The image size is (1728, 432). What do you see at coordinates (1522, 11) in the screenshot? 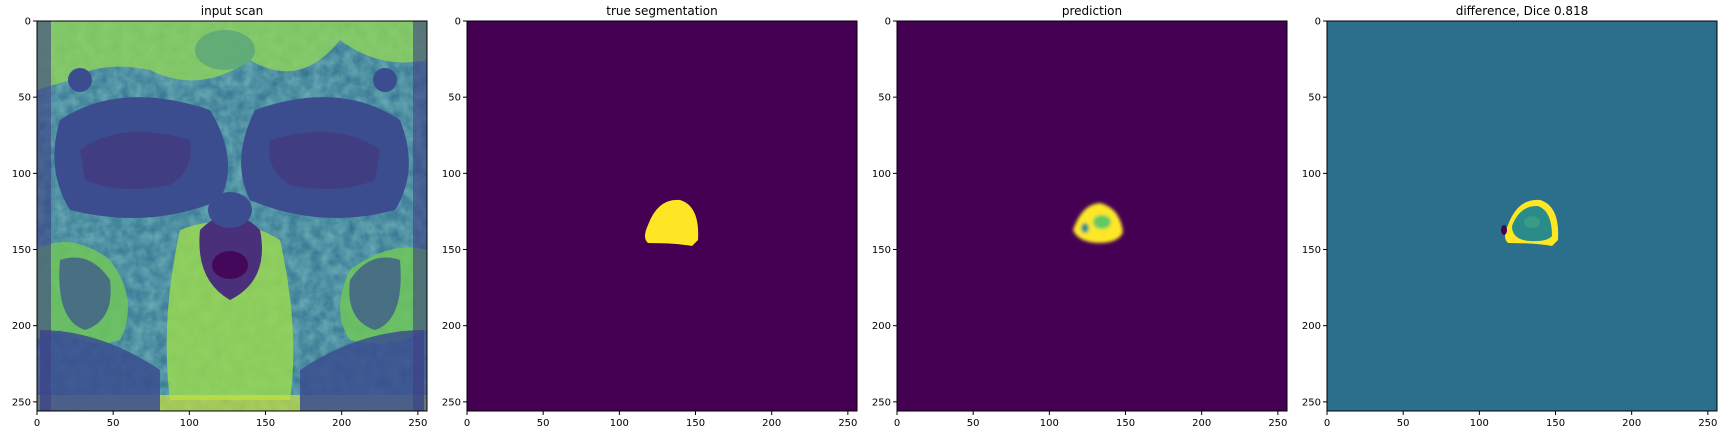
I see `panel-title: difference, Dice 0.818` at bounding box center [1522, 11].